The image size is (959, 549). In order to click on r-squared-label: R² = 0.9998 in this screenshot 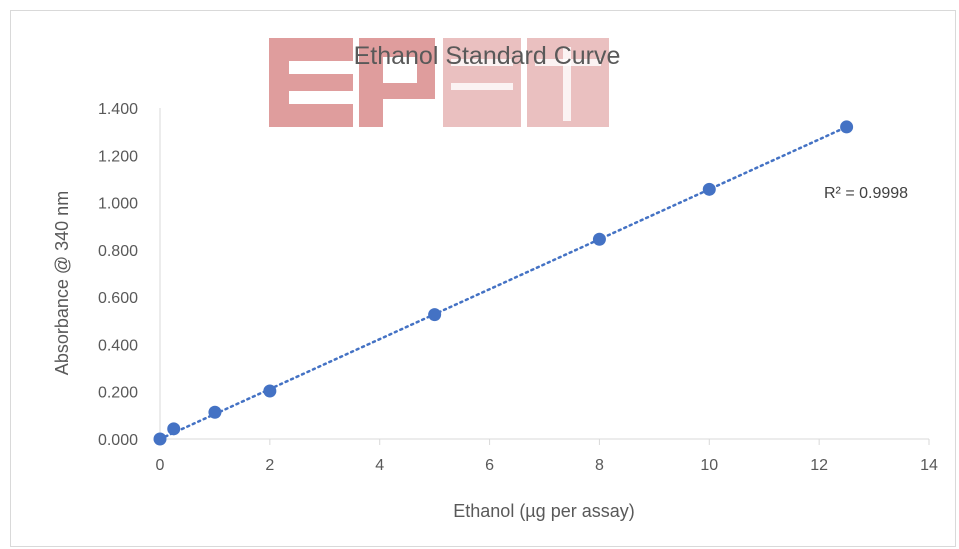, I will do `click(866, 193)`.